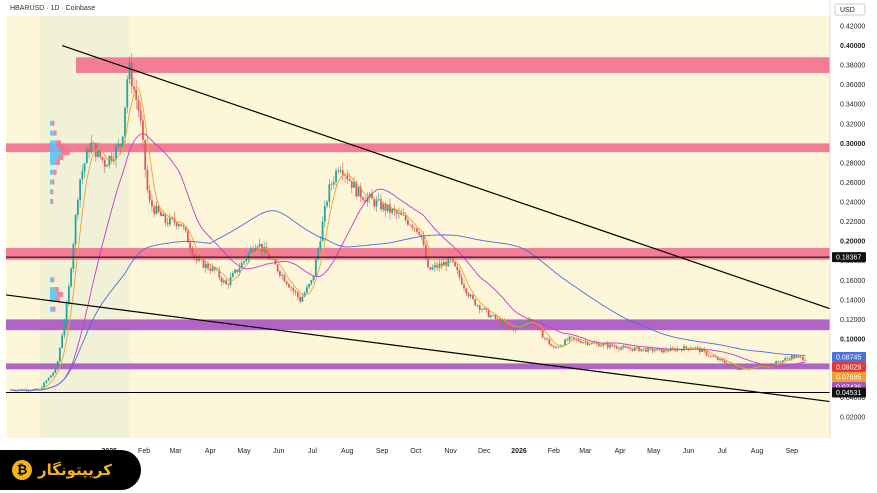  I want to click on y-tick-label: 0.04000, so click(852, 398).